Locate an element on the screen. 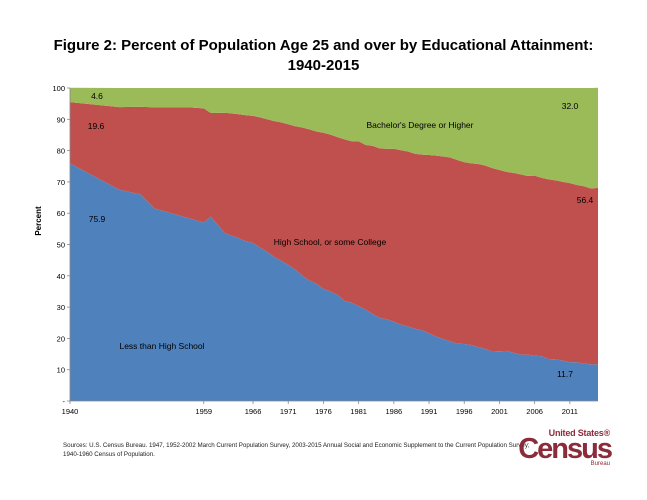 The image size is (647, 500). x-tick-label: 1940 is located at coordinates (70, 411).